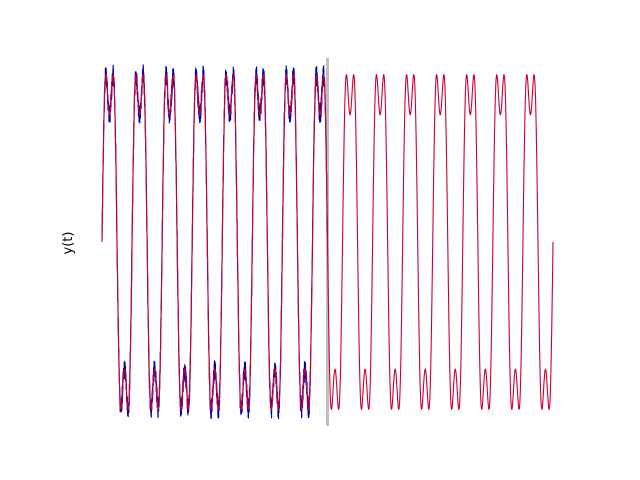  I want to click on y-axis-label: y(t), so click(68, 243).